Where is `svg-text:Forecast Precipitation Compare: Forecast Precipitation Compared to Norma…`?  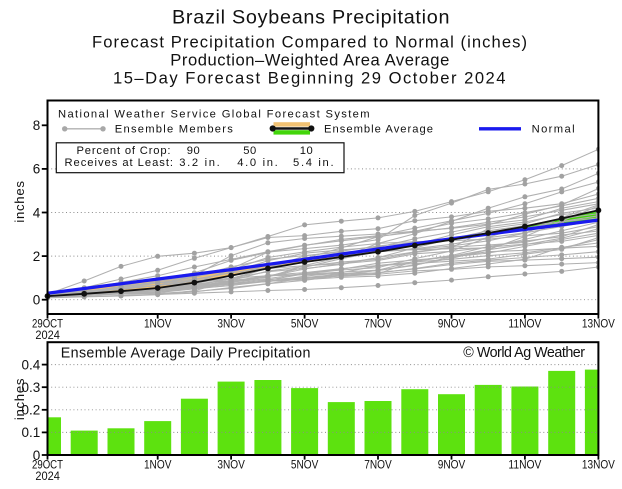 svg-text:Forecast Precipitation Compare: Forecast Precipitation Compared to Norma… is located at coordinates (309, 42).